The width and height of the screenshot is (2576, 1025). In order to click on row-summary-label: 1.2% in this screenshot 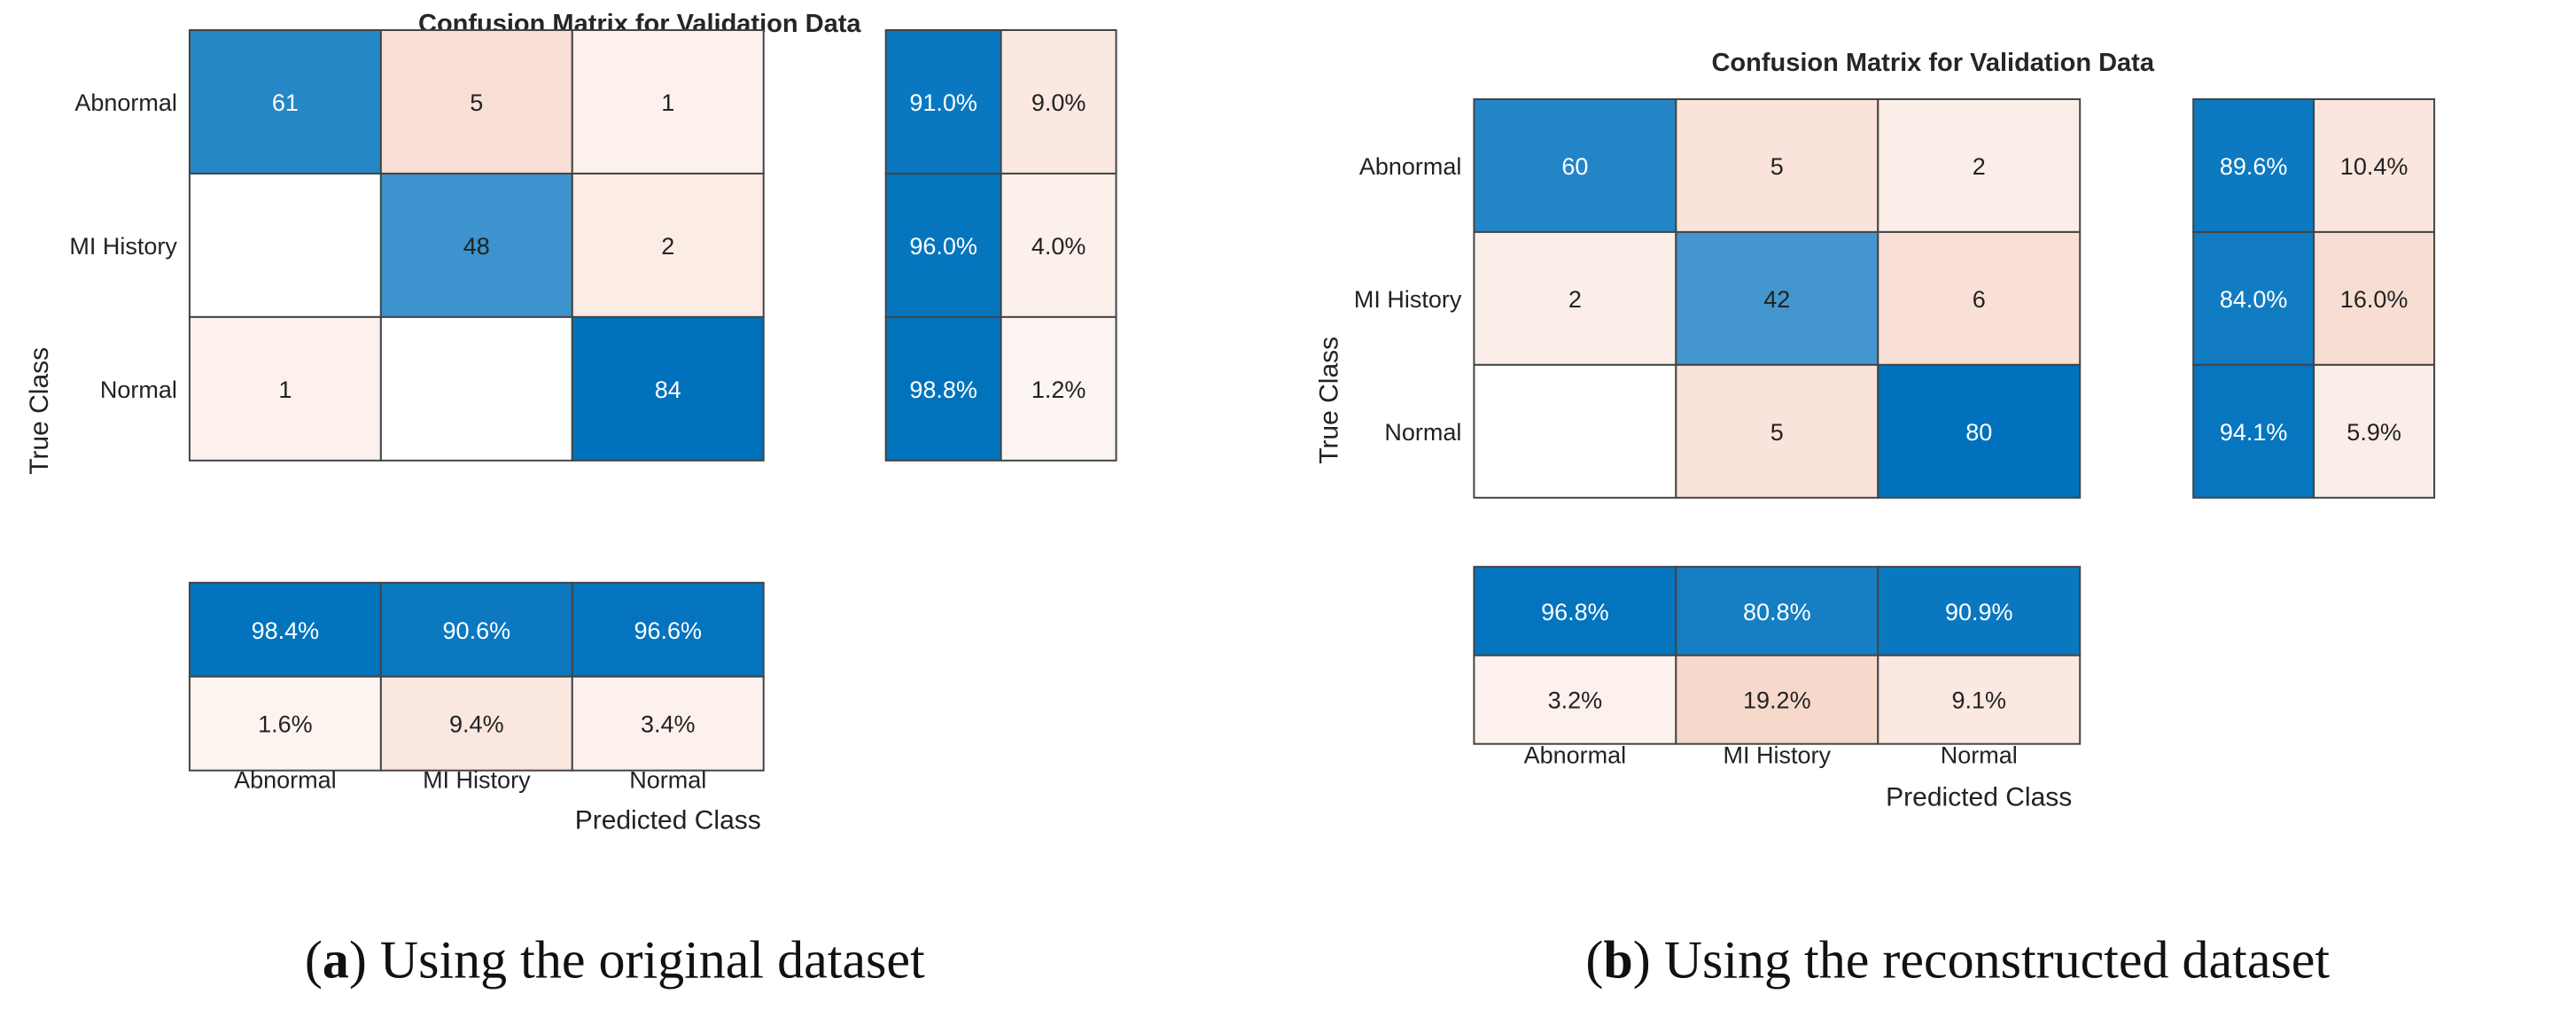, I will do `click(1059, 390)`.